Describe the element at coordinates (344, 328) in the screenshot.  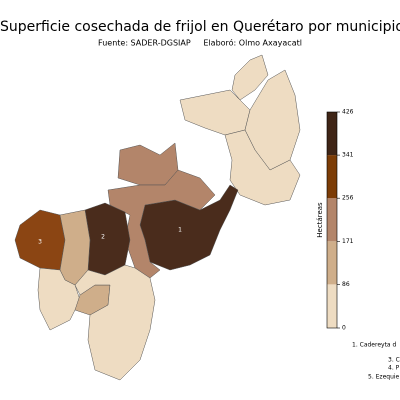
I see `colorbar-tick-label: 0` at that location.